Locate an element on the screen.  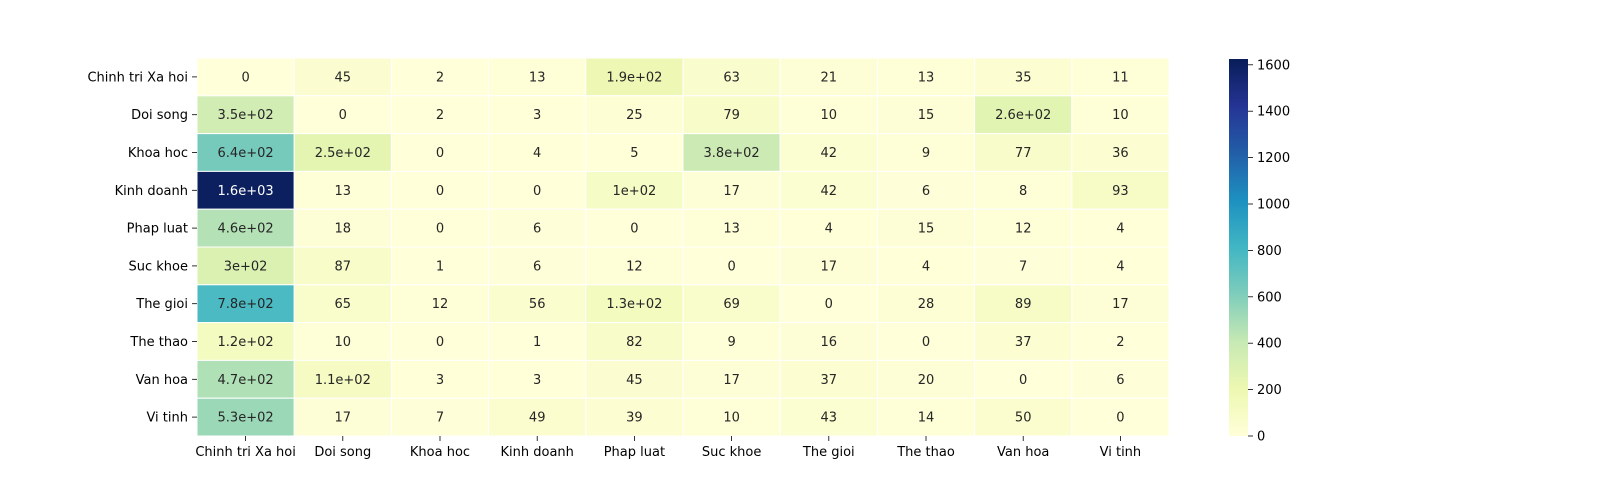
cell-value-label: 43 is located at coordinates (829, 418).